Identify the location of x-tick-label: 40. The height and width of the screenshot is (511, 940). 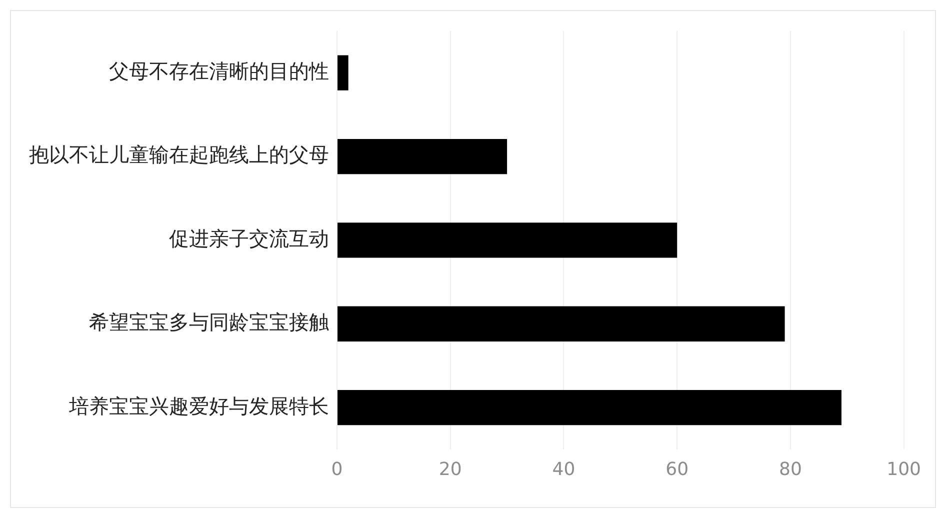
(564, 469).